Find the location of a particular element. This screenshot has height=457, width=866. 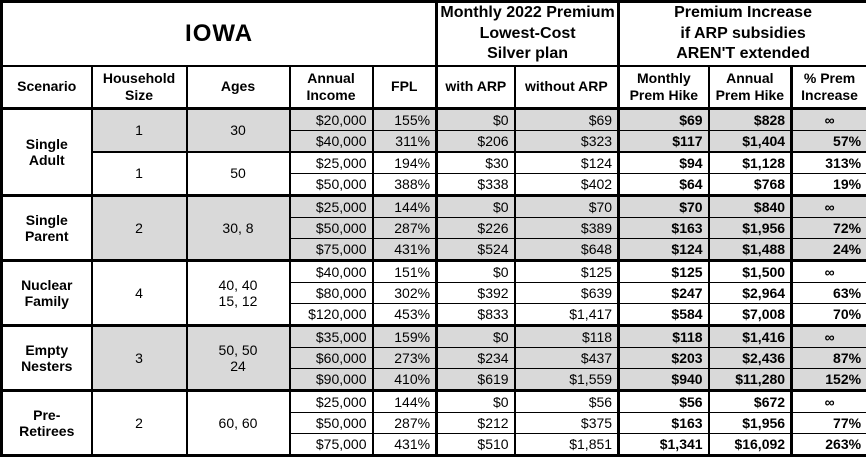

cell-annual-prem-hike: $1,956 is located at coordinates (750, 228).